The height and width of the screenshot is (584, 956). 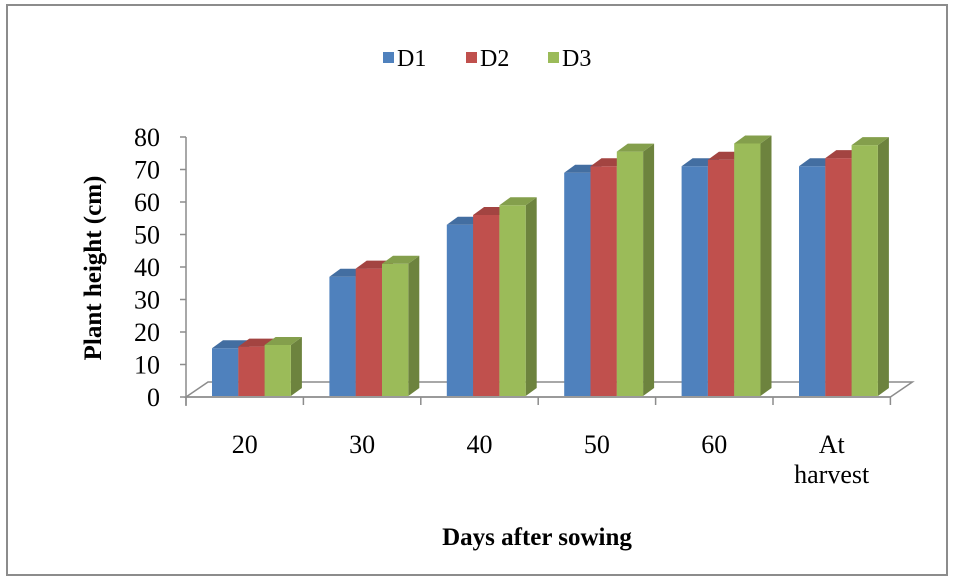 I want to click on x-tick-label: 60, so click(x=714, y=444).